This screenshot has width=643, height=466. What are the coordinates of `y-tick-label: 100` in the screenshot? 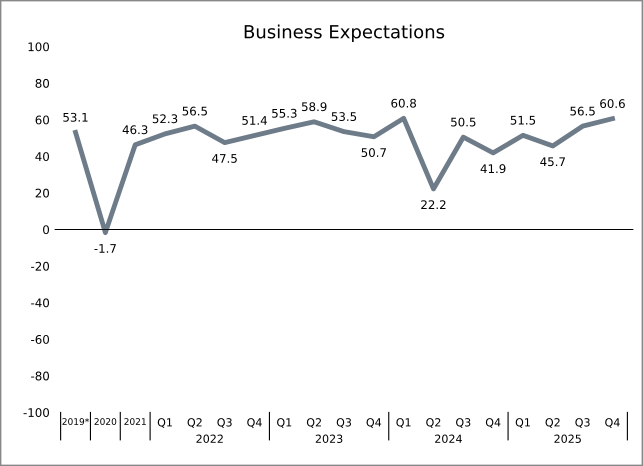 It's located at (39, 47).